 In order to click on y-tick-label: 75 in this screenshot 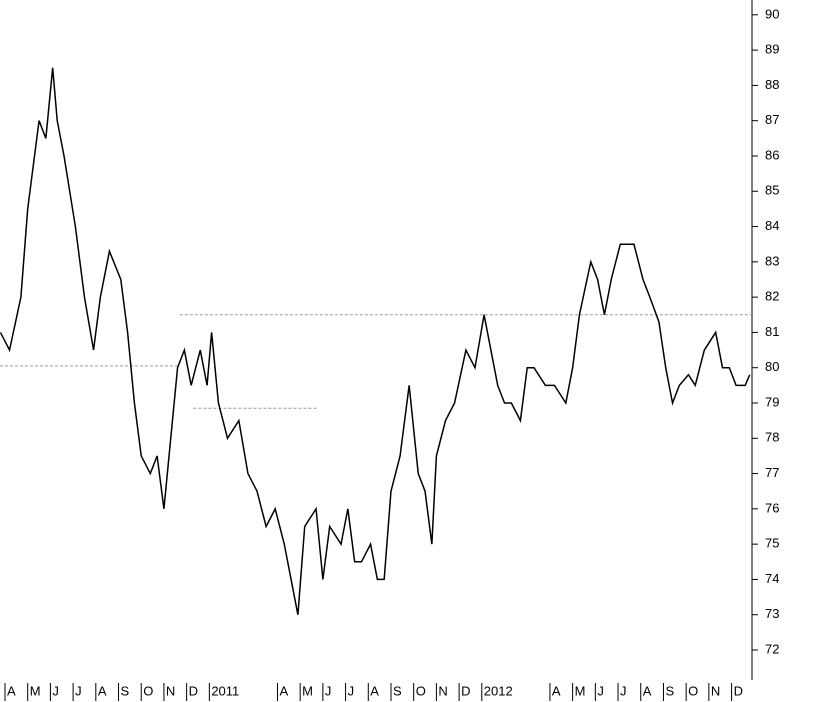, I will do `click(772, 543)`.